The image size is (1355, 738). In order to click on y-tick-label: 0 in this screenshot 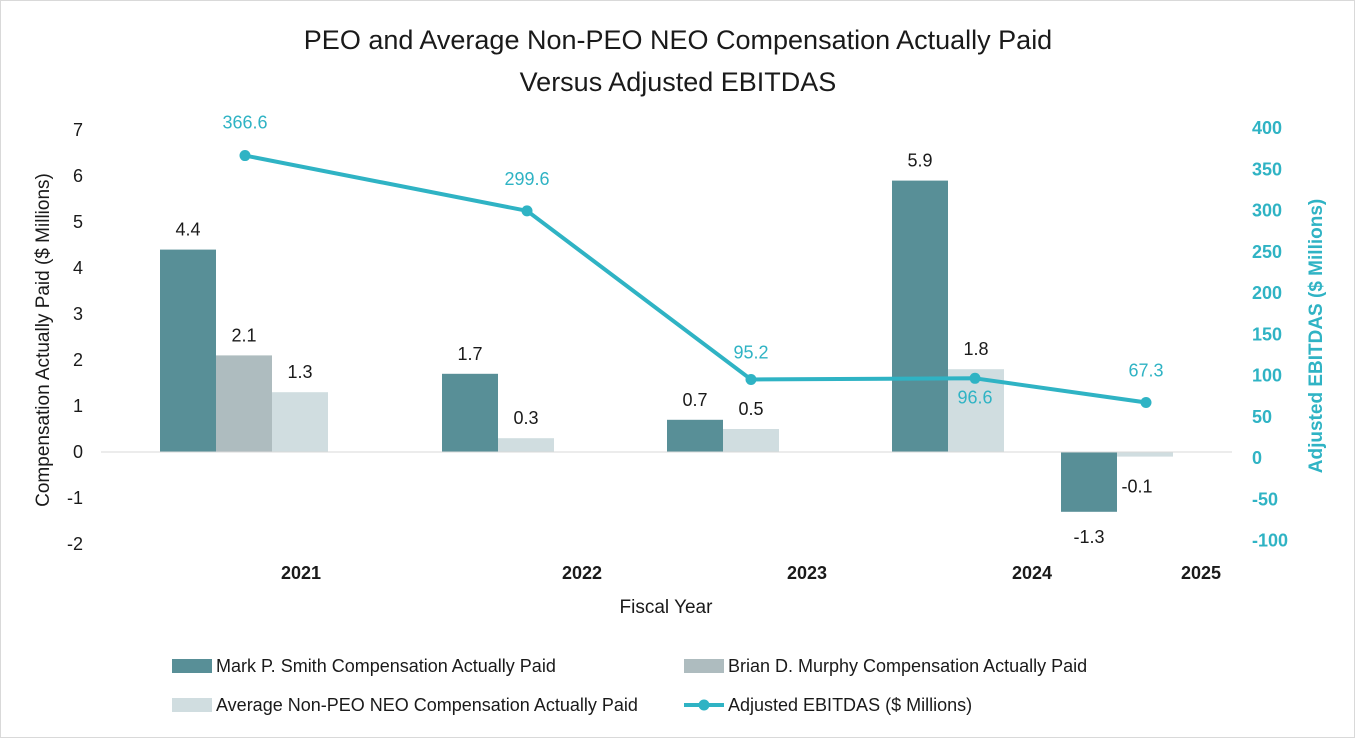, I will do `click(78, 452)`.